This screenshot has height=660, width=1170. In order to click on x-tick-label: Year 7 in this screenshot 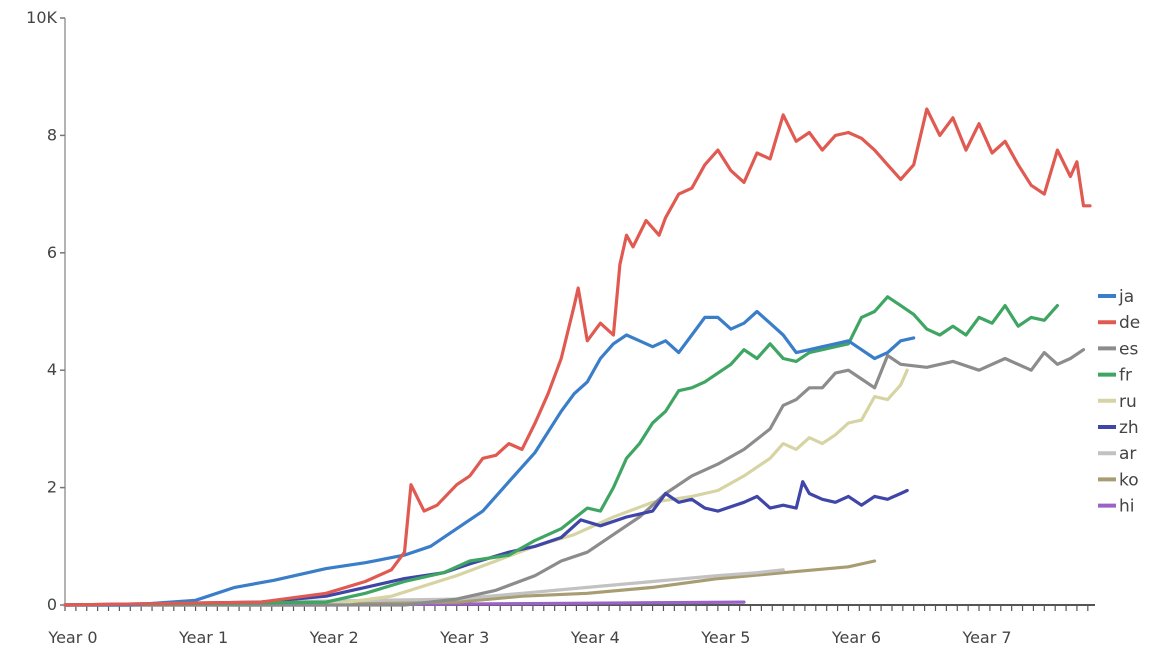, I will do `click(986, 637)`.